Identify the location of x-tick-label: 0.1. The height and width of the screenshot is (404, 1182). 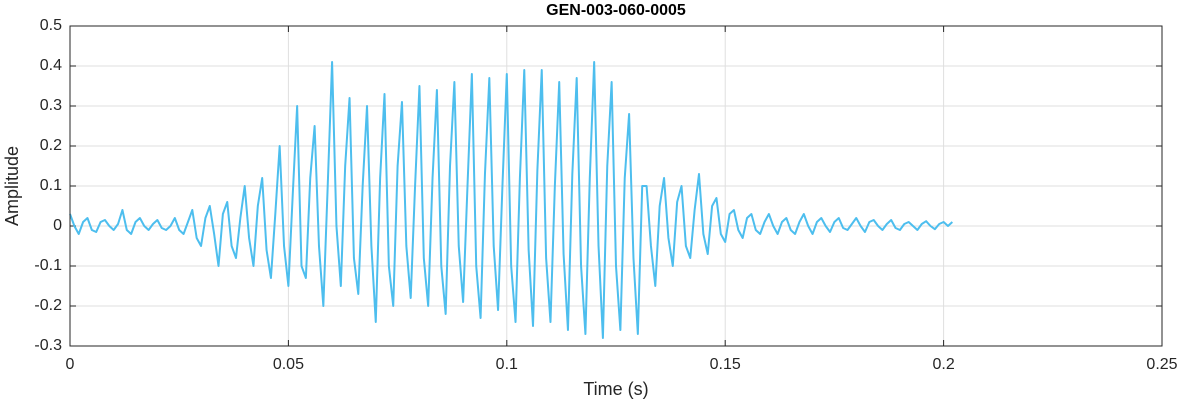
(507, 364).